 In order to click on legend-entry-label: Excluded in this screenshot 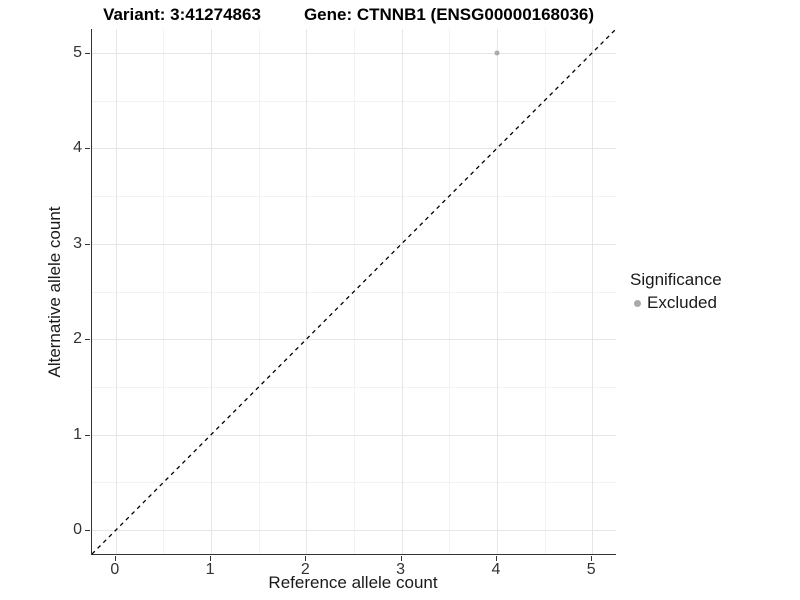, I will do `click(682, 302)`.